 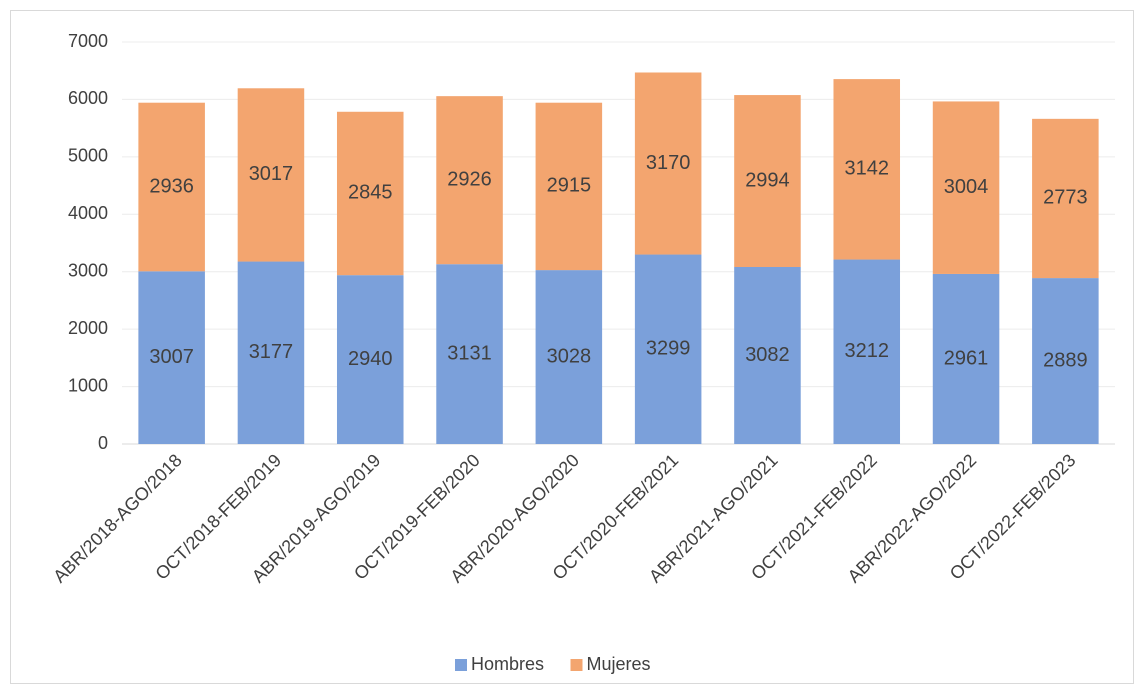 I want to click on data-label: 2994, so click(x=767, y=180).